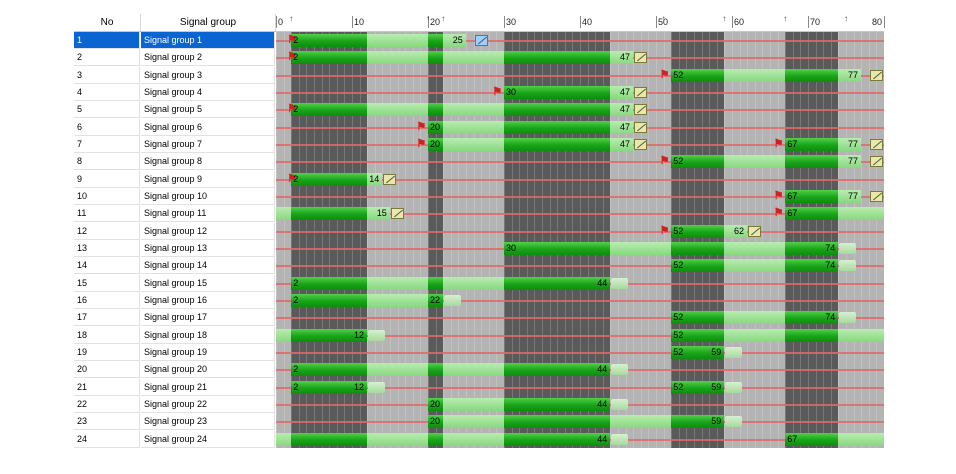 This screenshot has height=474, width=956. What do you see at coordinates (479, 300) in the screenshot?
I see `table-row: 16 Signal group 16` at bounding box center [479, 300].